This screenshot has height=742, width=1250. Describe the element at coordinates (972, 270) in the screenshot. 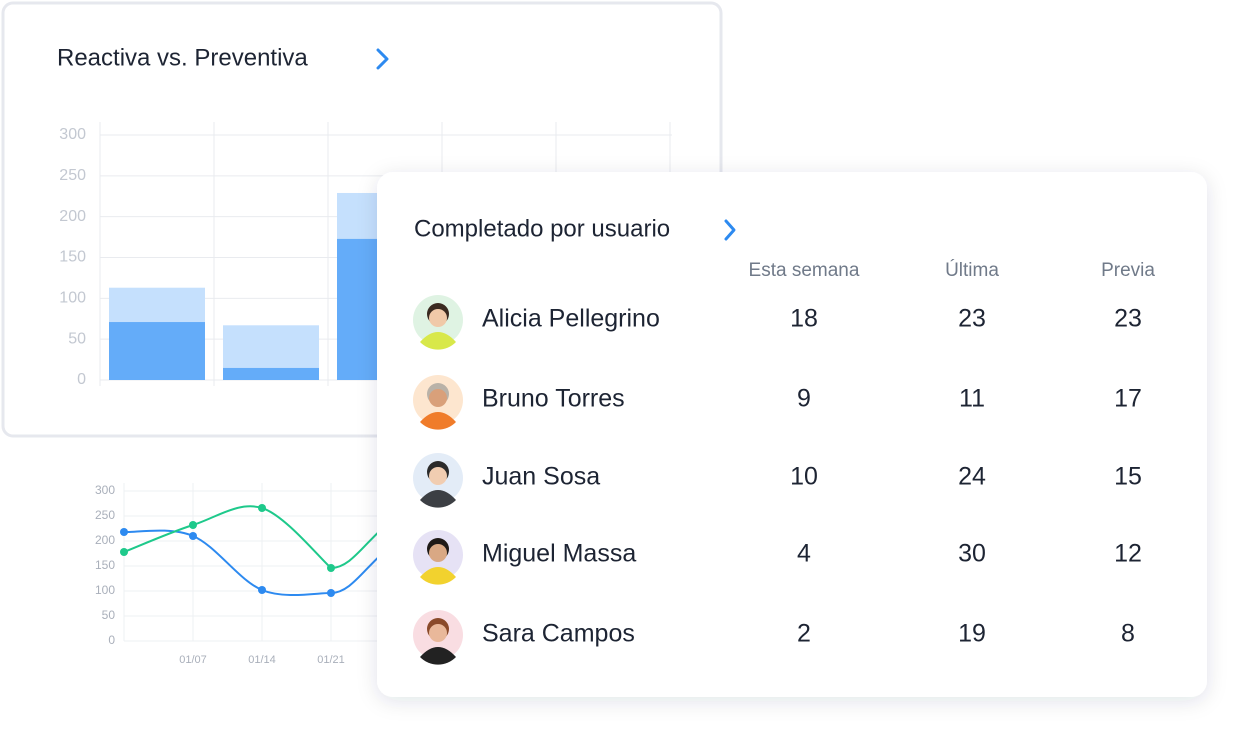

I see `column-header: Última` at that location.